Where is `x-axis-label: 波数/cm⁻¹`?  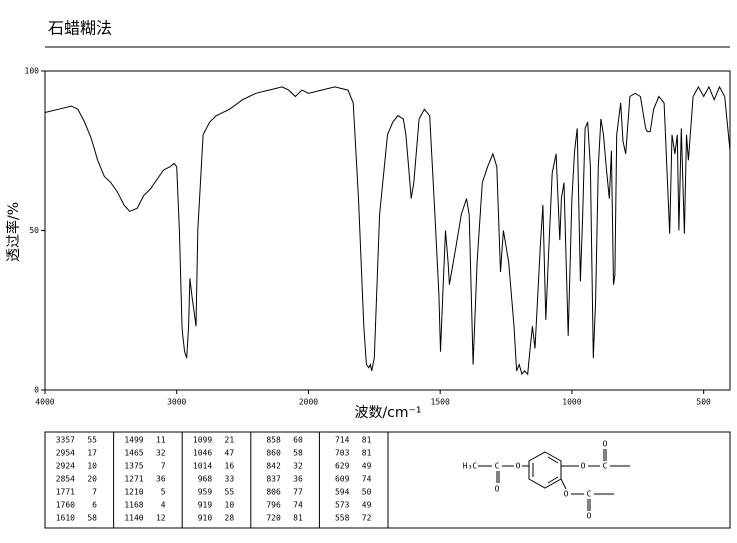 x-axis-label: 波数/cm⁻¹ is located at coordinates (387, 413).